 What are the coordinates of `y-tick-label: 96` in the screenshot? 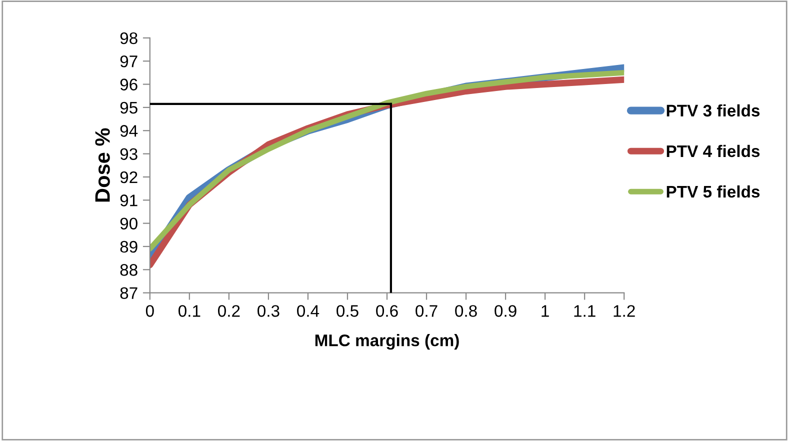 It's located at (129, 84).